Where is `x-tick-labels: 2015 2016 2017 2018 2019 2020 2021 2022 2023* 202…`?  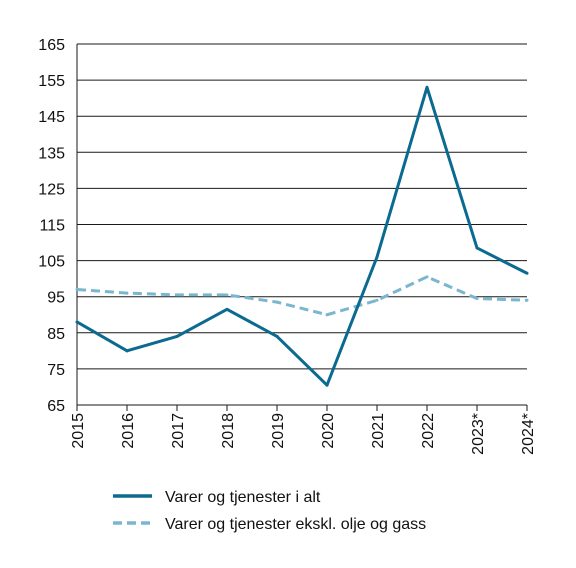 x-tick-labels: 2015 2016 2017 2018 2019 2020 2021 2022 2023* 202… is located at coordinates (303, 430).